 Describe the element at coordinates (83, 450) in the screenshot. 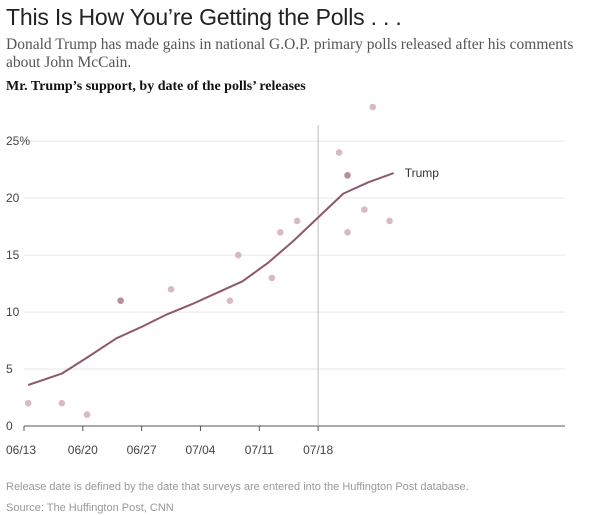

I see `x-tick-label: 06/20` at that location.